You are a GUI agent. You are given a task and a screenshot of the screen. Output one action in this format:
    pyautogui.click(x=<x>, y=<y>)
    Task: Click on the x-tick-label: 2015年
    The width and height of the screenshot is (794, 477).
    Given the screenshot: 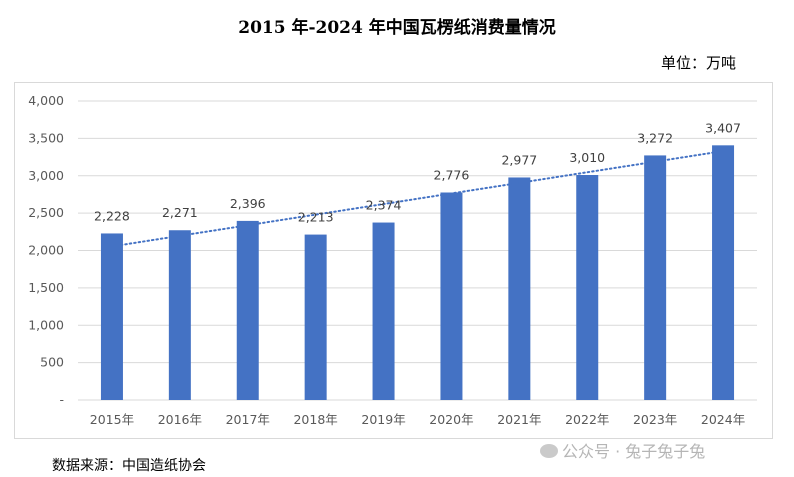 What is the action you would take?
    pyautogui.click(x=112, y=419)
    